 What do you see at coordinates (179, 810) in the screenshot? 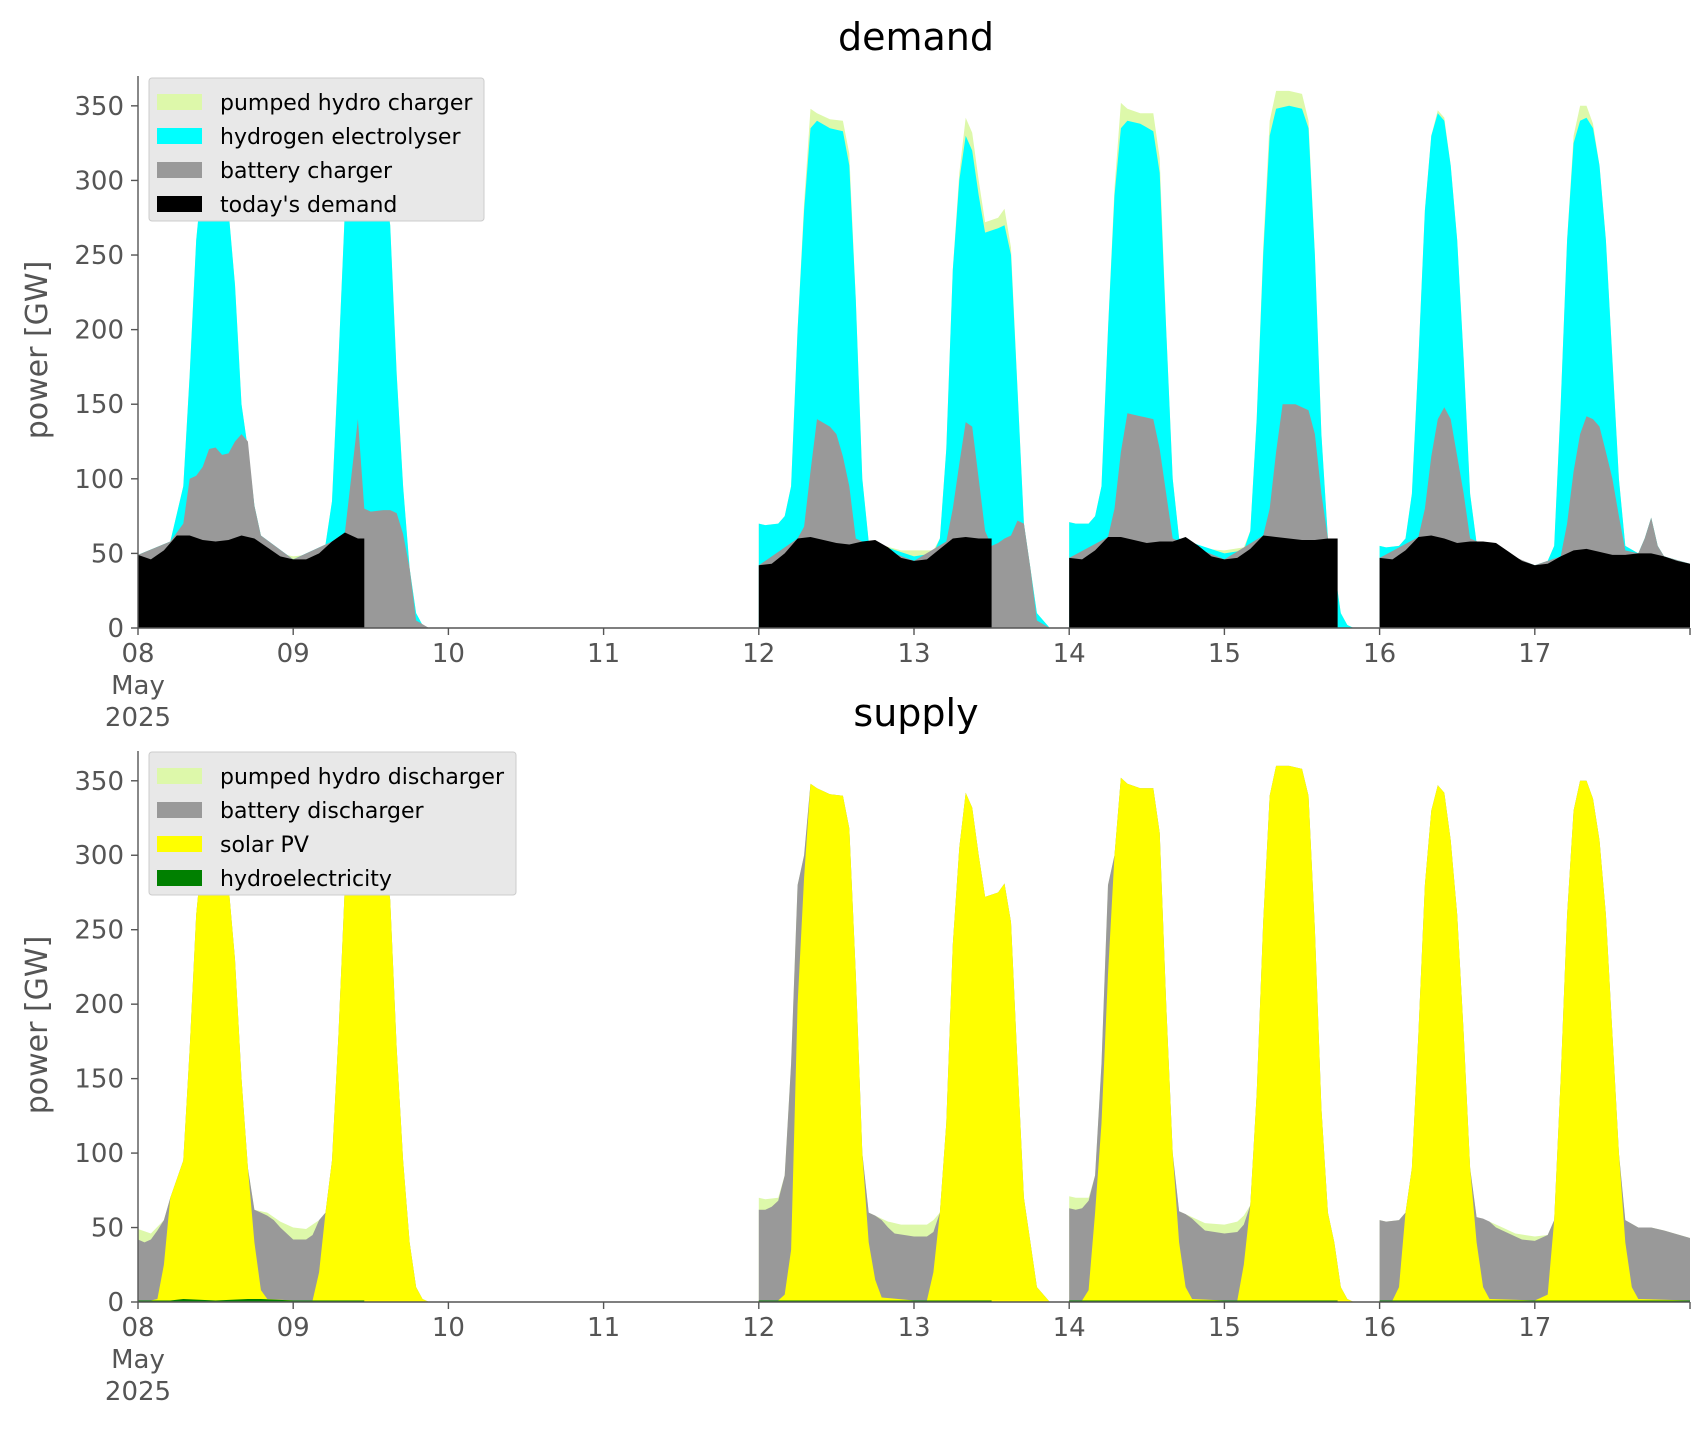
I see `supply-legend-swatch-battery-discharger` at bounding box center [179, 810].